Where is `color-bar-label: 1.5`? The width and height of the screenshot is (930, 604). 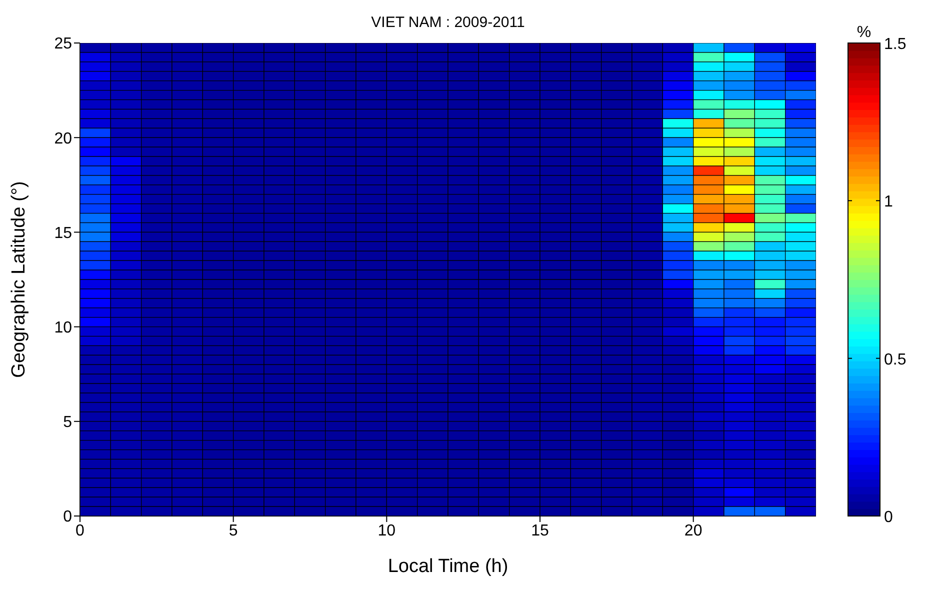
color-bar-label: 1.5 is located at coordinates (895, 44).